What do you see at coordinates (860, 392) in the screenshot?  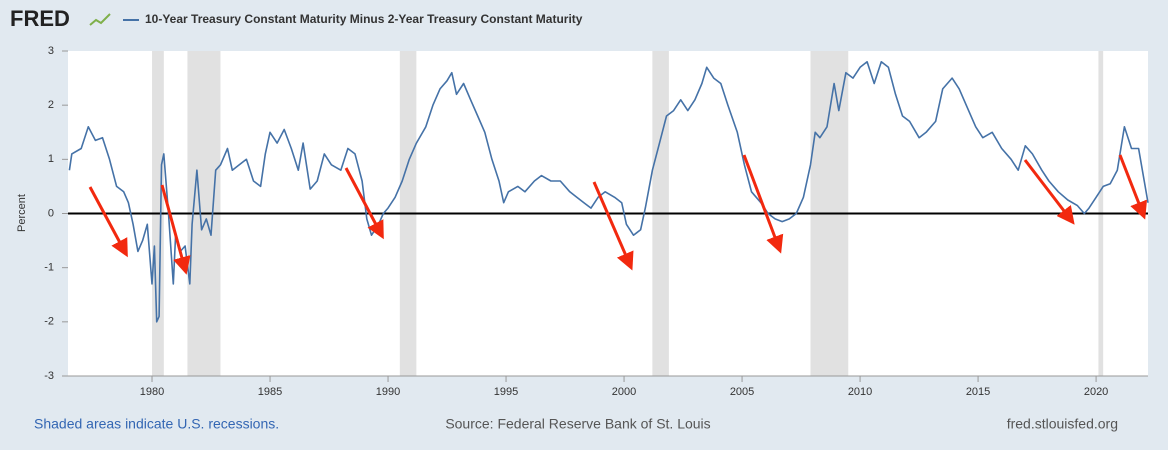 I see `x-tick-label: 2010` at bounding box center [860, 392].